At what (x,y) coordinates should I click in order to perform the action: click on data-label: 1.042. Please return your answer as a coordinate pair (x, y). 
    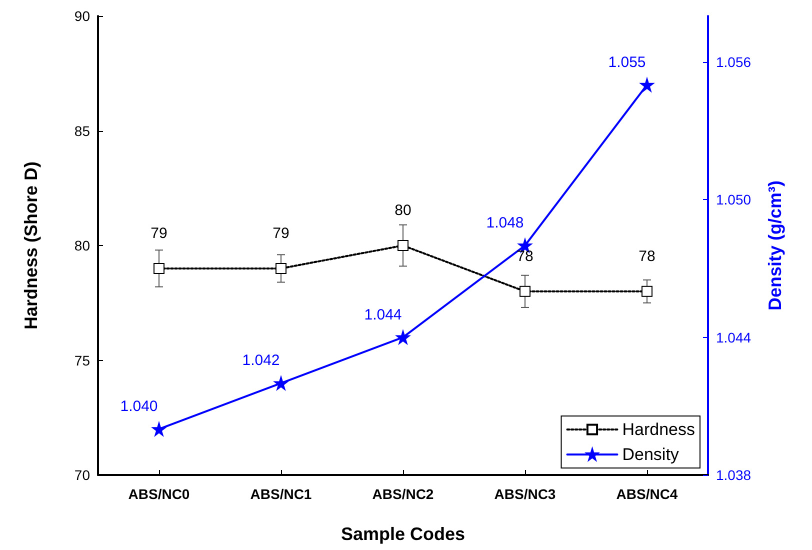
    Looking at the image, I should click on (261, 361).